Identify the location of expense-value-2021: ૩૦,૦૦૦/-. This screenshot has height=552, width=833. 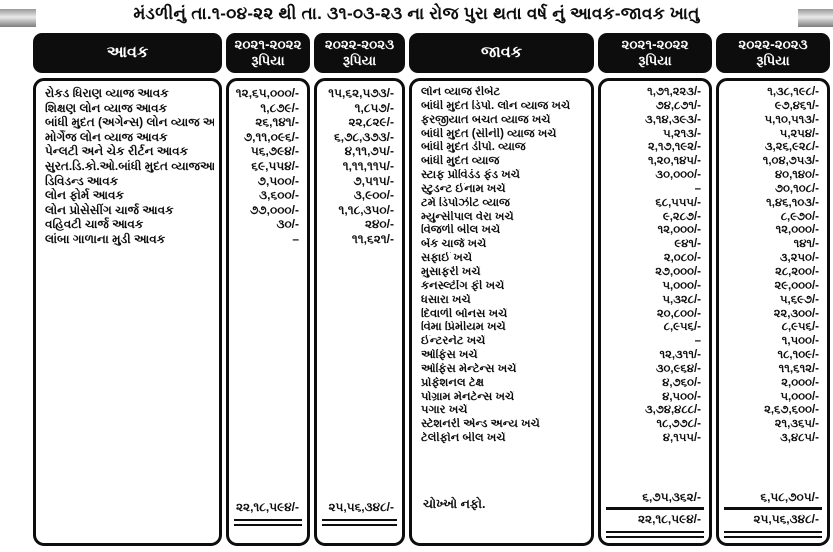
(678, 175).